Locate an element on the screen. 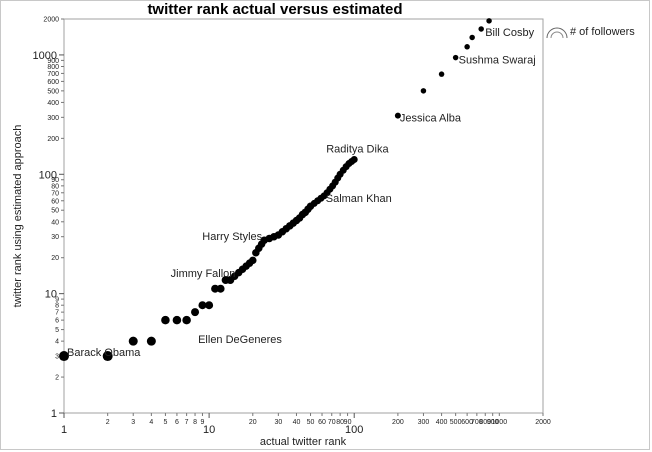 This screenshot has width=652, height=452. y-minor-tick-label: 700 is located at coordinates (53, 74).